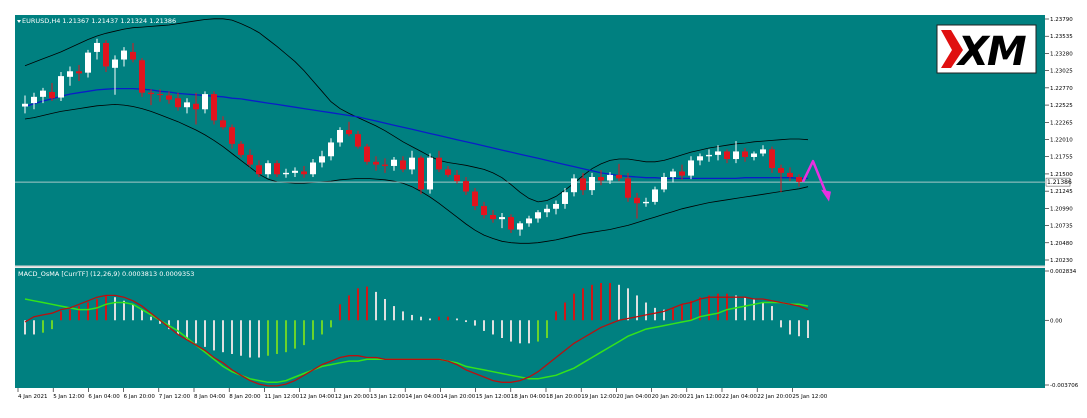 This screenshot has height=418, width=1087. What do you see at coordinates (32, 397) in the screenshot?
I see `time-tick-label: 4 Jan 2021` at bounding box center [32, 397].